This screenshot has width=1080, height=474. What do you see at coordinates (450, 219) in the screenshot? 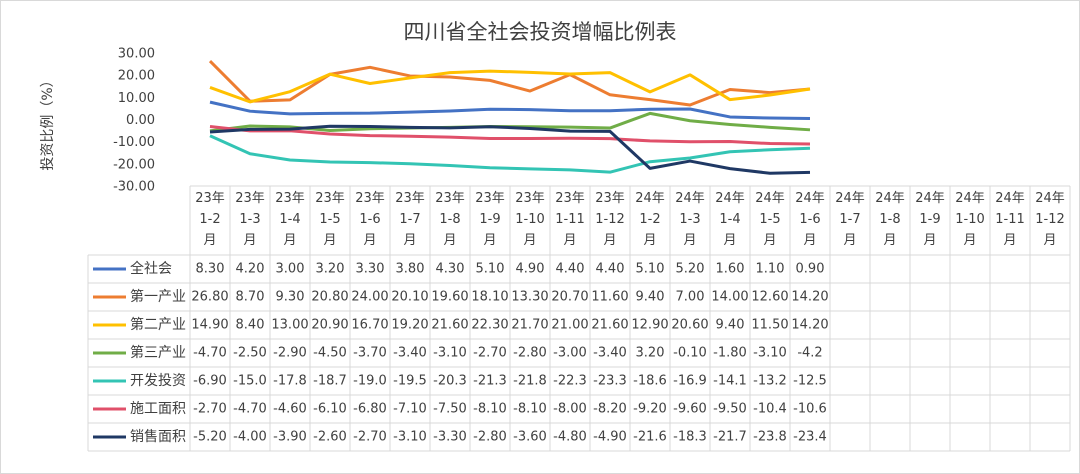
I see `x-tick-label: 23年1-8月` at bounding box center [450, 219].